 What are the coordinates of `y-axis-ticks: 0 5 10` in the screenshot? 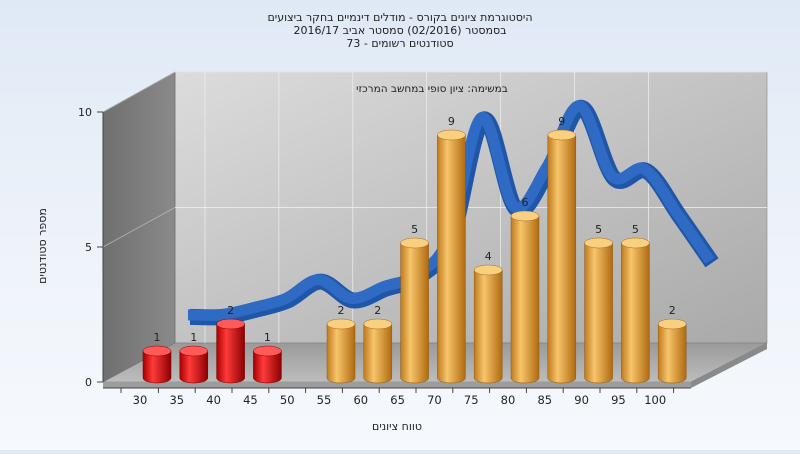 It's located at (90, 247).